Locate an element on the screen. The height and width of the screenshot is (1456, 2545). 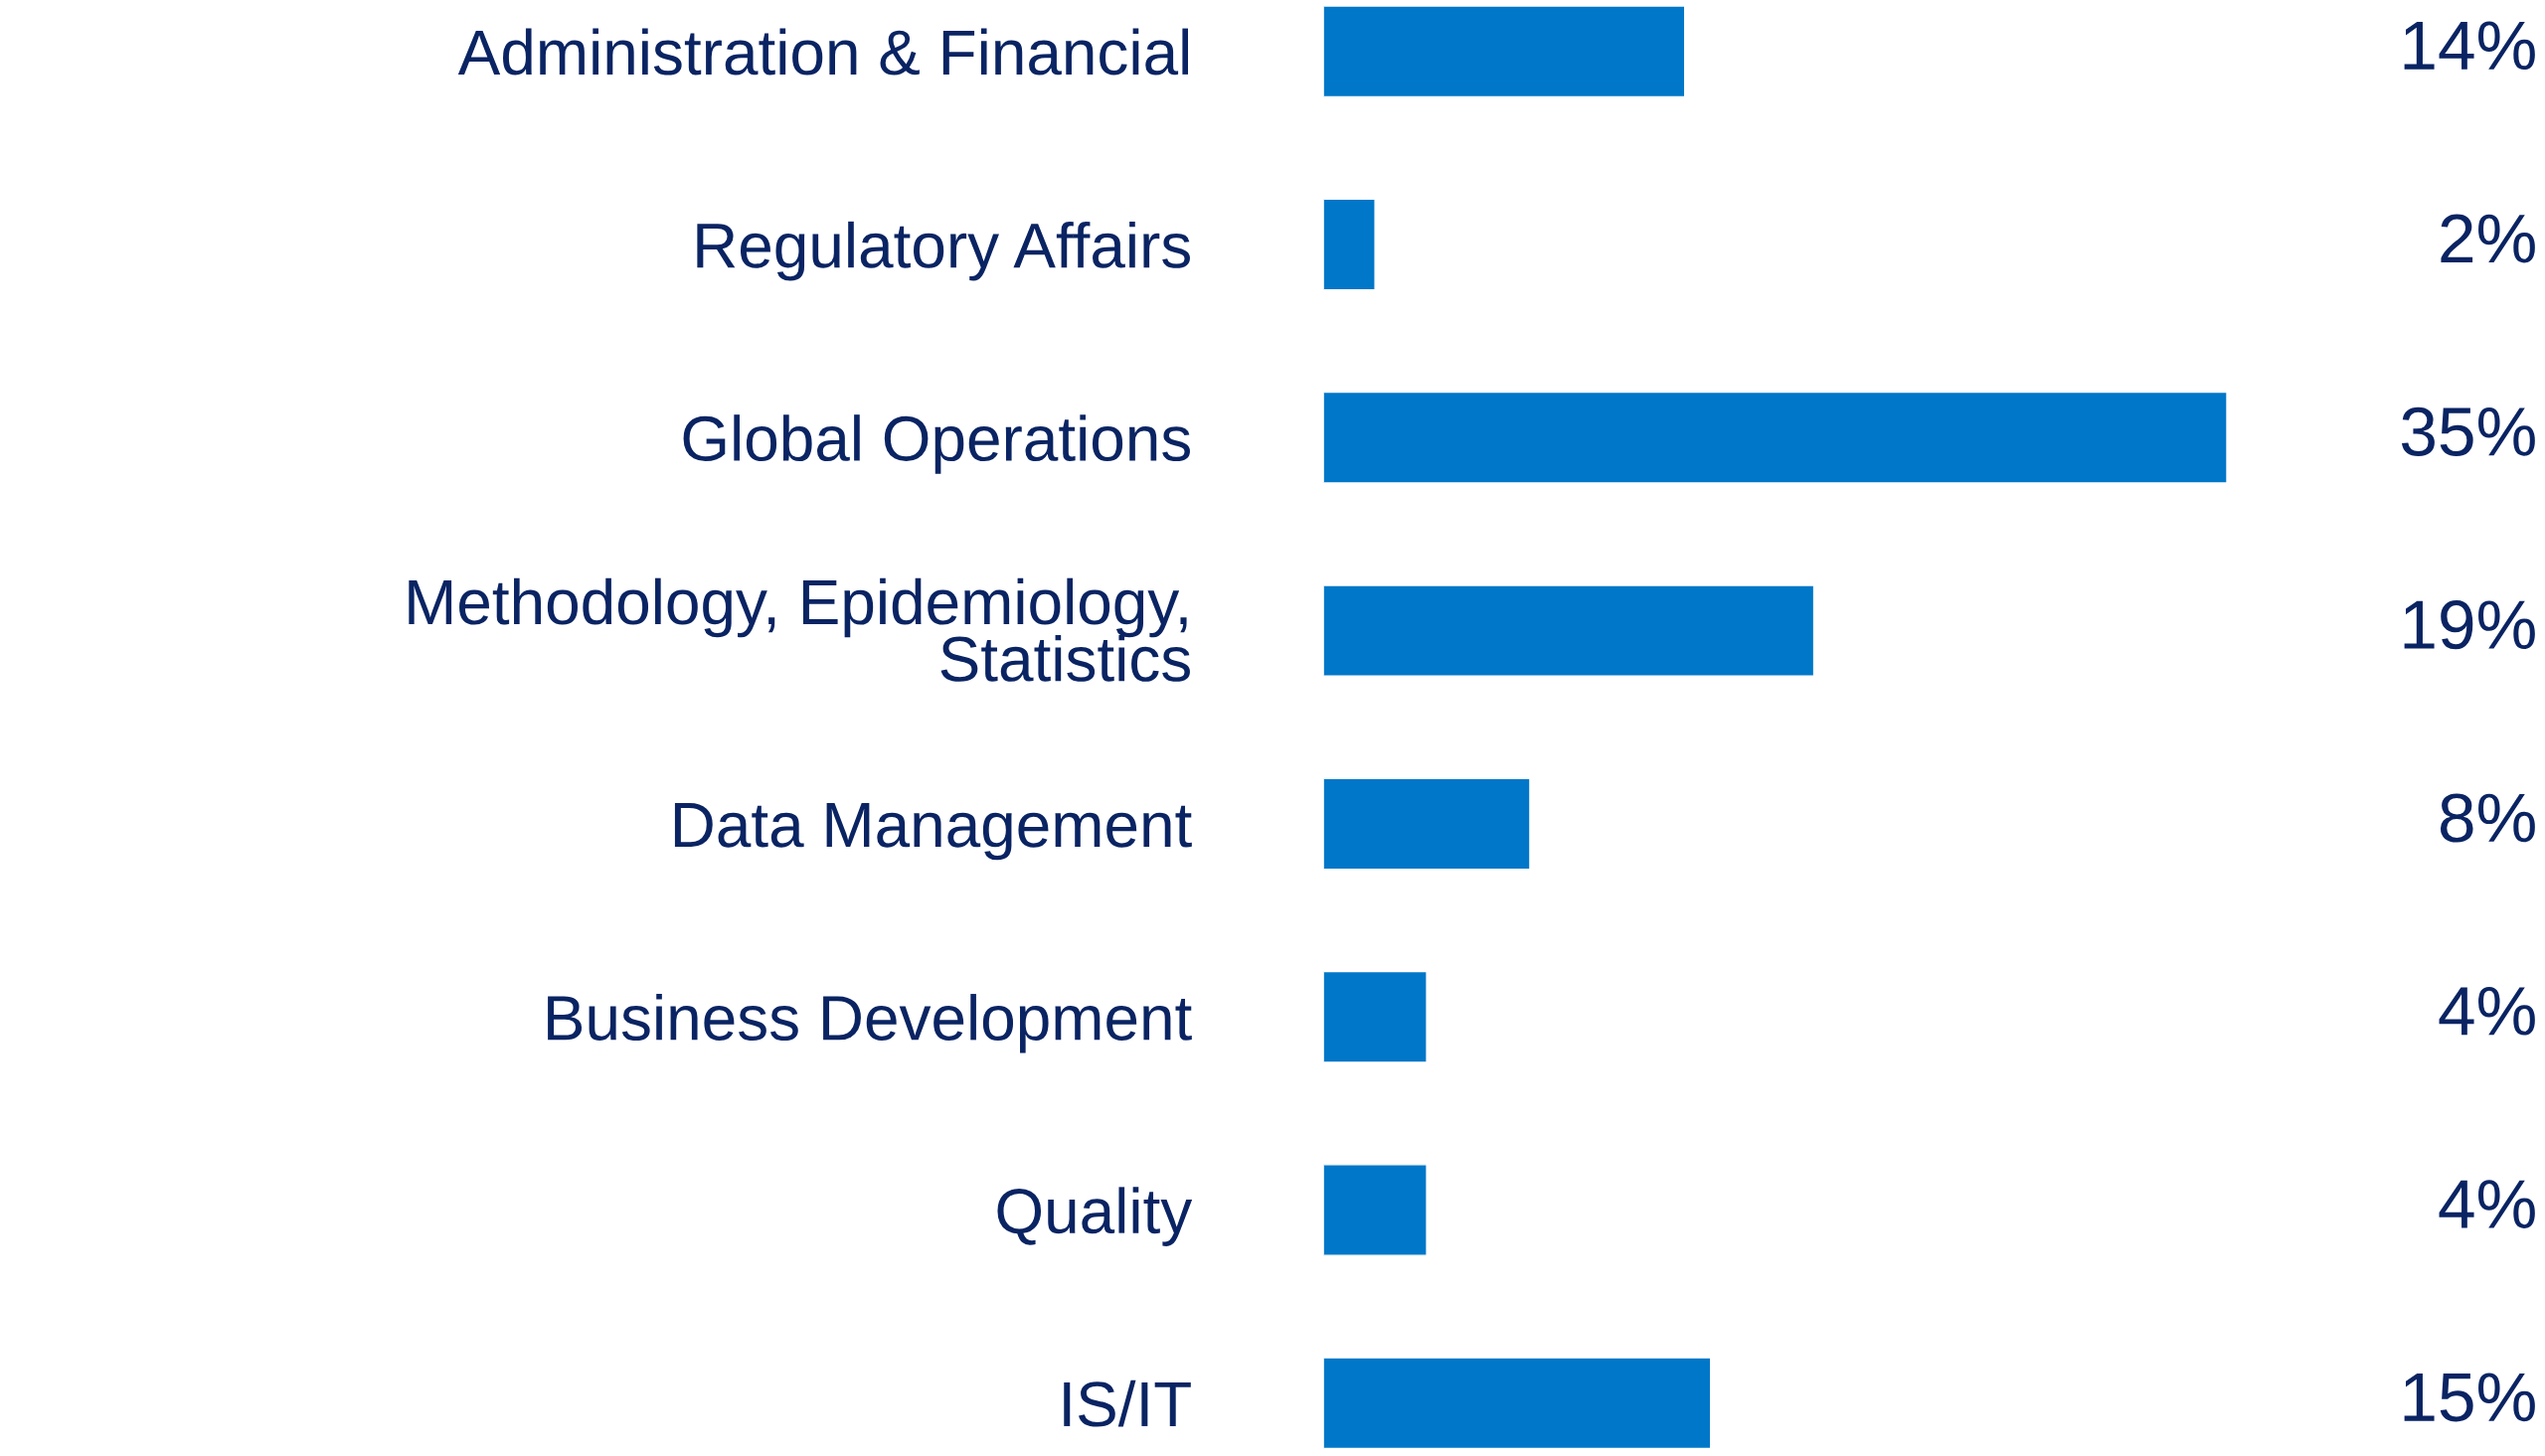
data-label: 15% is located at coordinates (2469, 1397).